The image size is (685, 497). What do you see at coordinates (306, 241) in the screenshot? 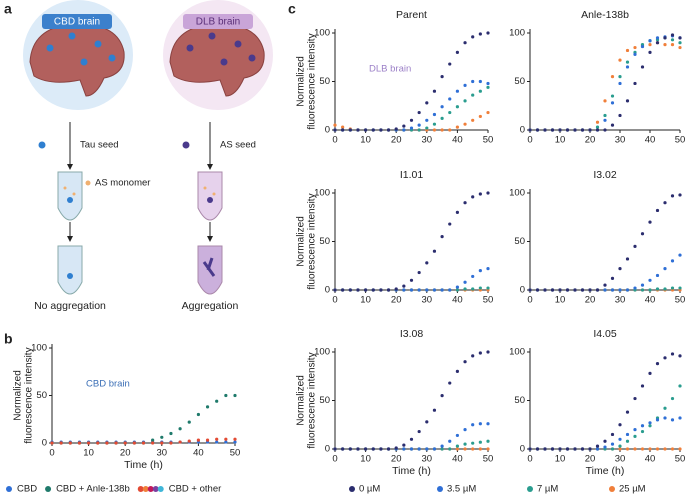
I see `y-axis-label-text: Normalized fluorescence intensity` at bounding box center [306, 241].